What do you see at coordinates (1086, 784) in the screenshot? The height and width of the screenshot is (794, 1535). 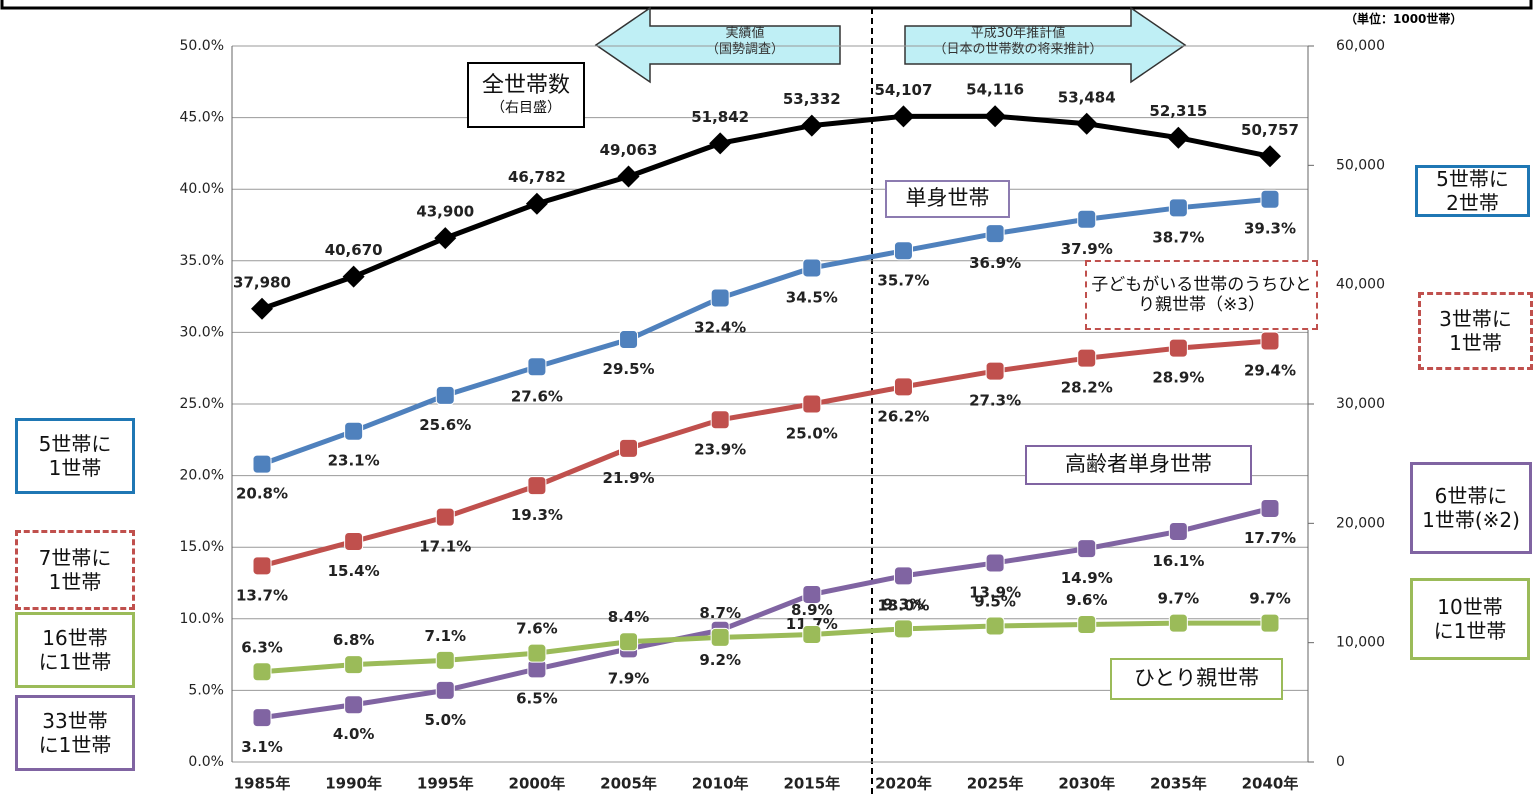 I see `x-tick-label: 2030年` at bounding box center [1086, 784].